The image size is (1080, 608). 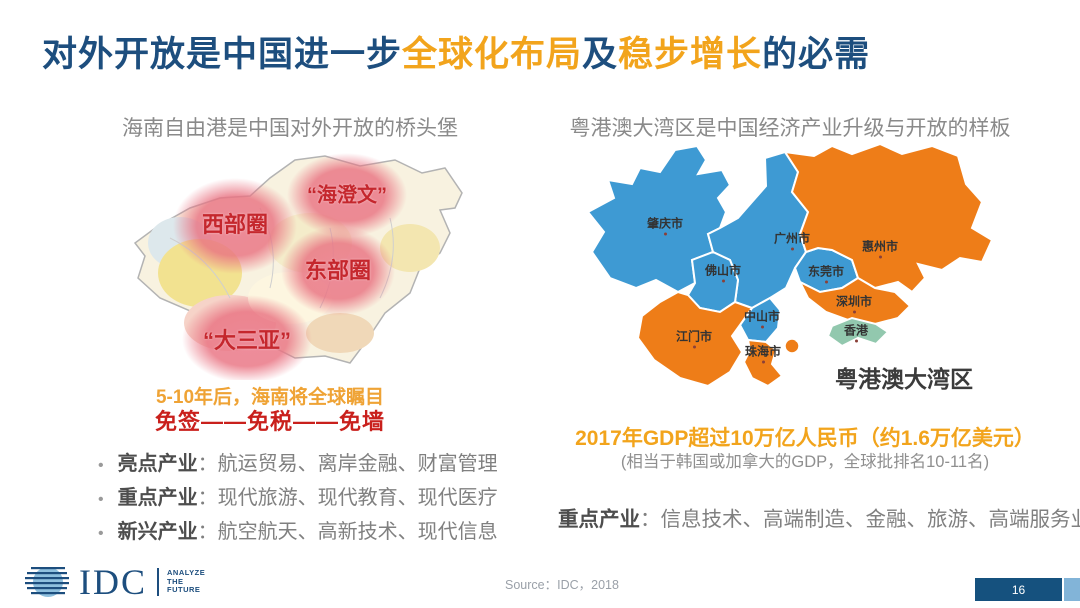 I want to click on city-label-huizhou: 惠州市, so click(x=880, y=248).